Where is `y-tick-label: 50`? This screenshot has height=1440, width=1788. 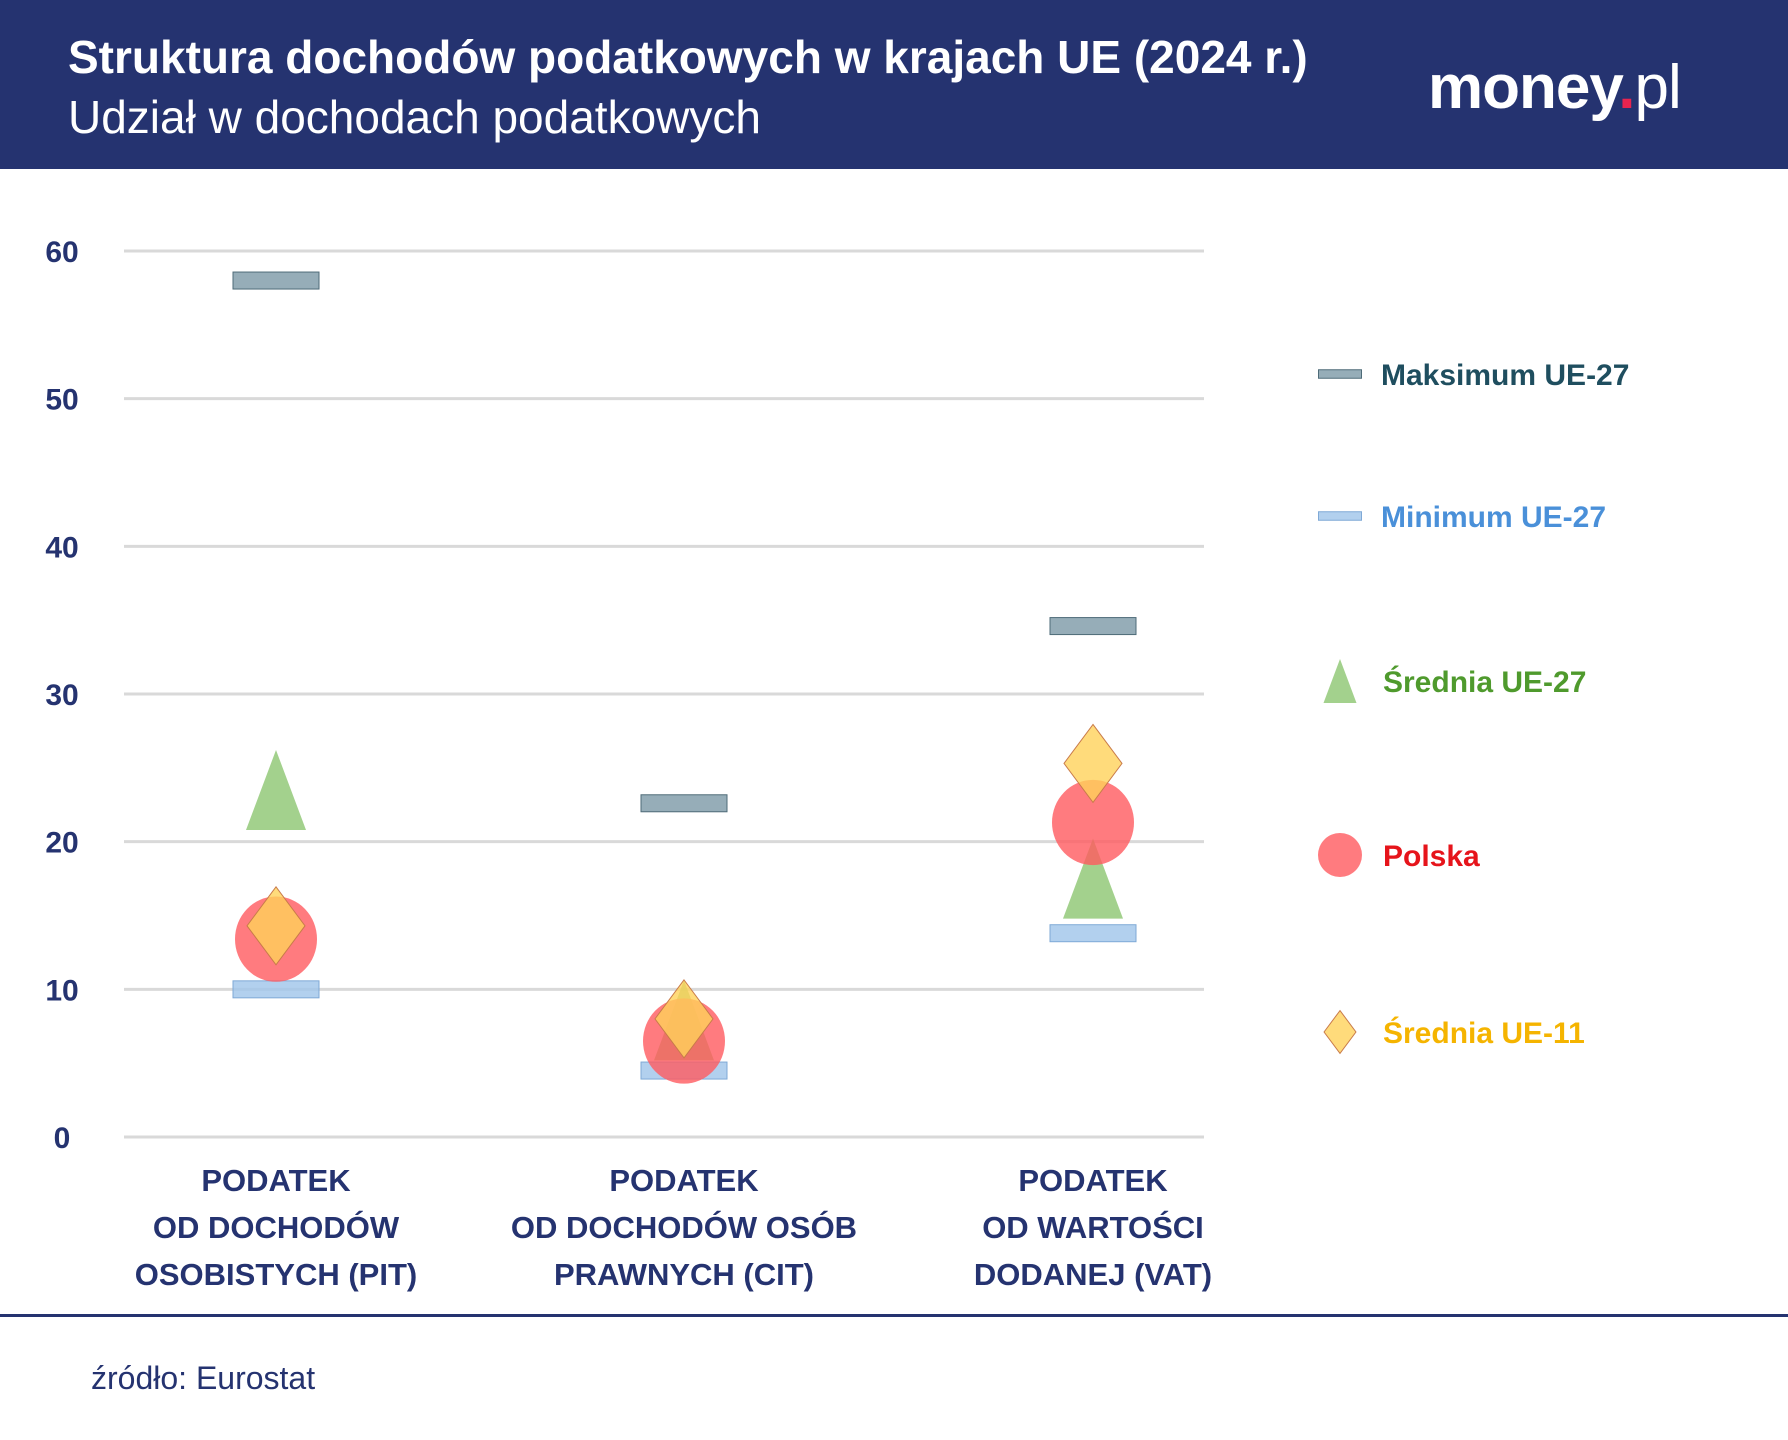
y-tick-label: 50 is located at coordinates (61, 400).